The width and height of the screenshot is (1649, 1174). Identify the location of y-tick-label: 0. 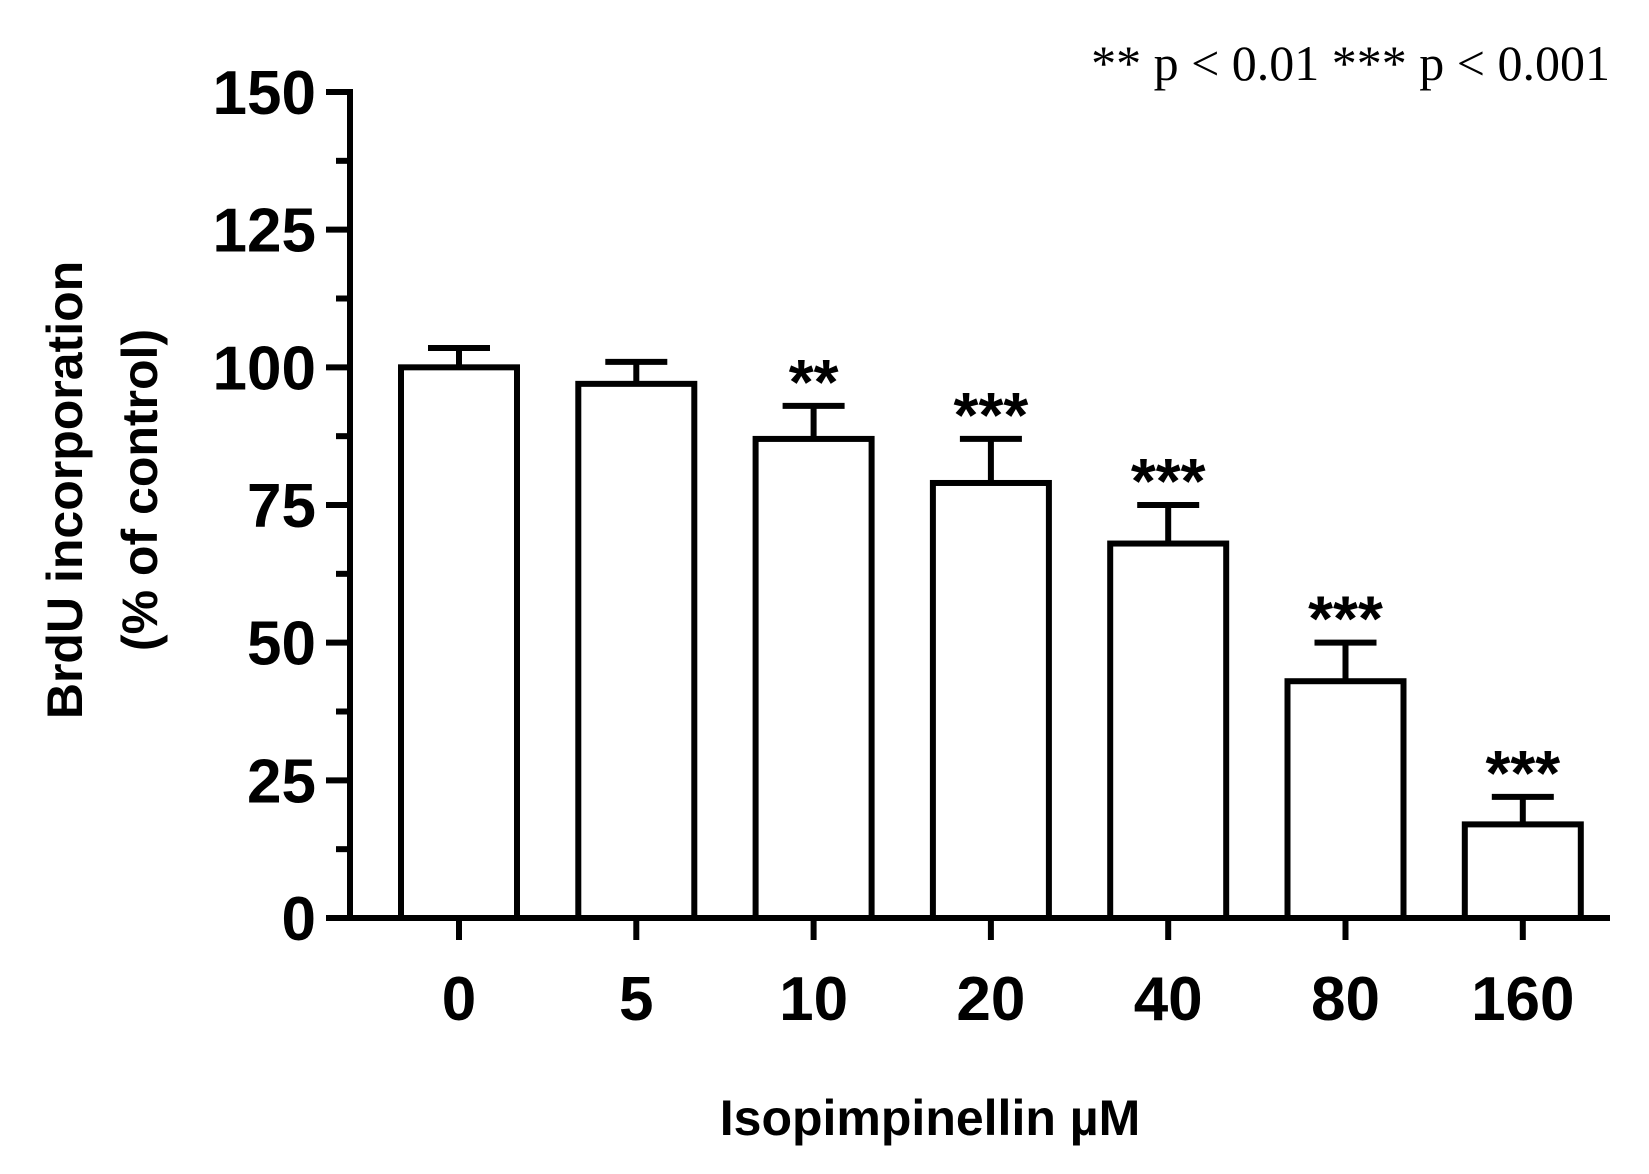
(299, 919).